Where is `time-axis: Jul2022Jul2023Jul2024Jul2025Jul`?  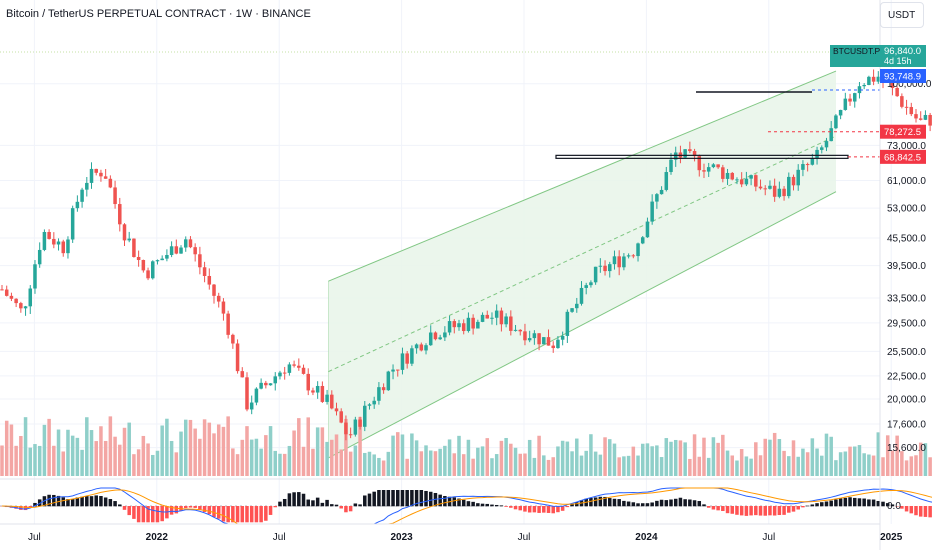 time-axis: Jul2022Jul2023Jul2024Jul2025Jul is located at coordinates (466, 510).